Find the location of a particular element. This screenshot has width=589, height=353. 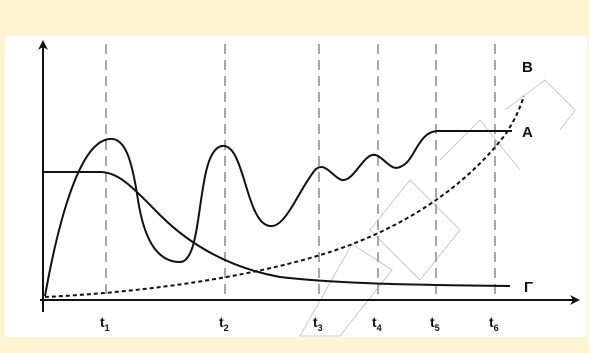

tick-label-t1: t1 is located at coordinates (105, 323).